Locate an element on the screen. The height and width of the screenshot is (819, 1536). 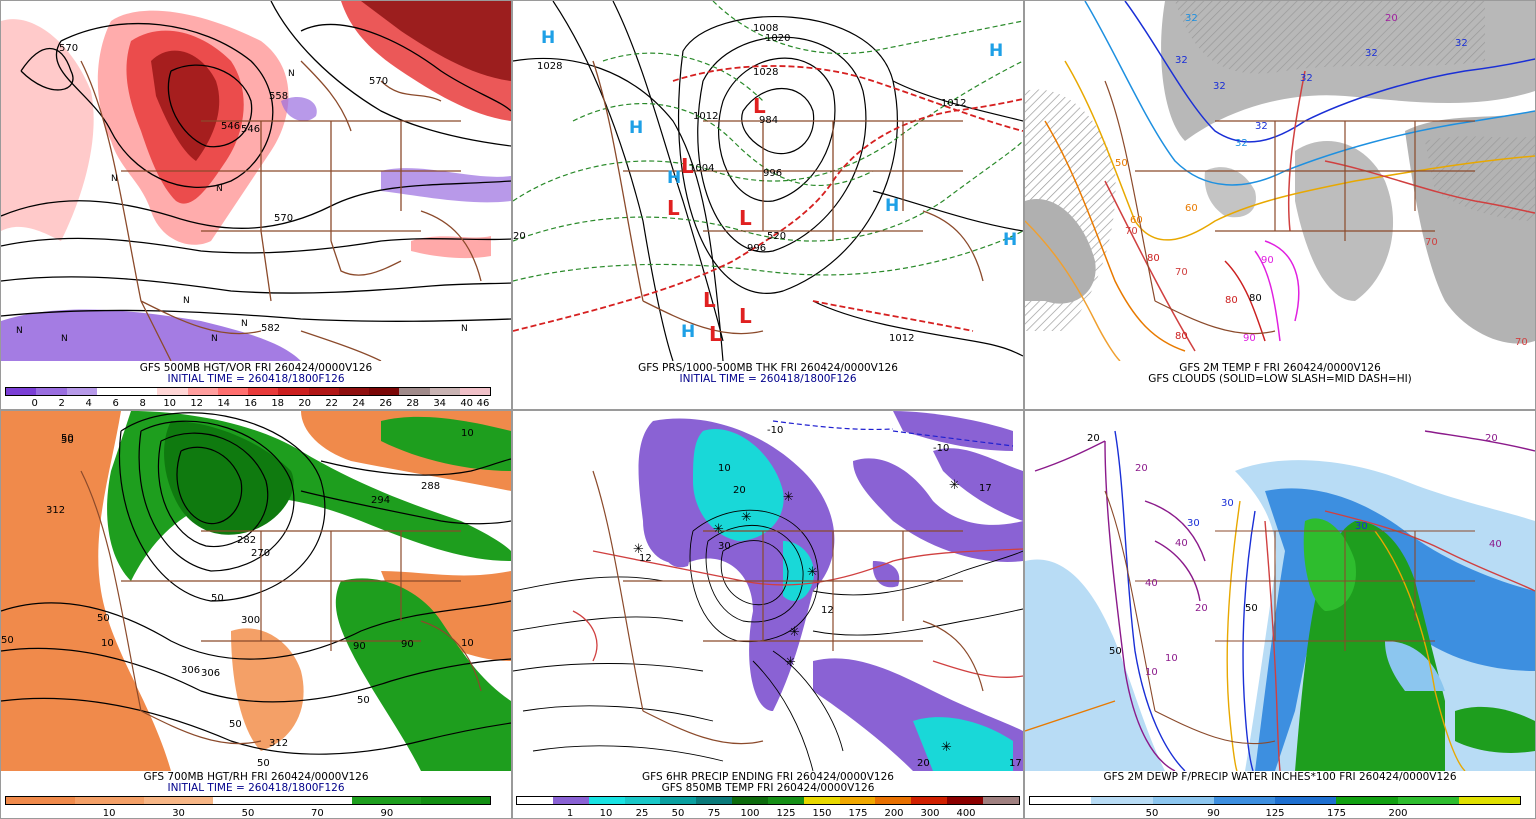
height-contours is located at coordinates (256, 161).